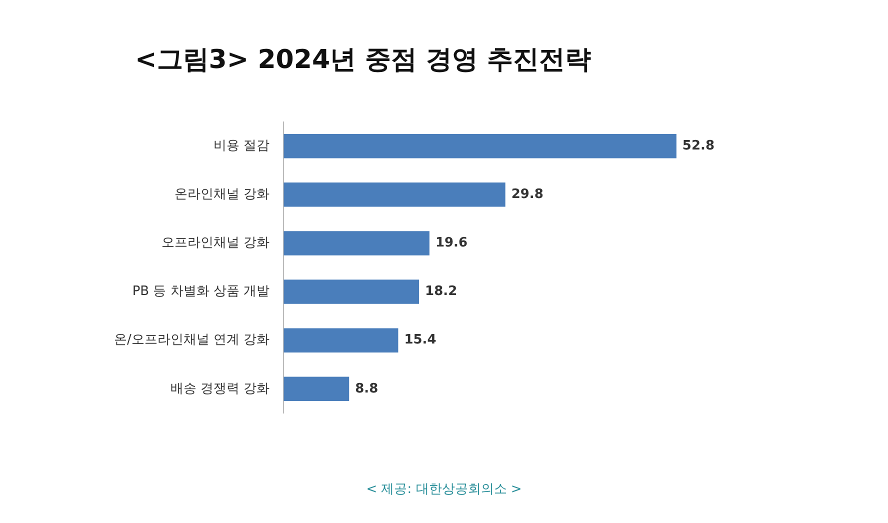  I want to click on y-tick-label: 오프라인채널 강화, so click(216, 243).